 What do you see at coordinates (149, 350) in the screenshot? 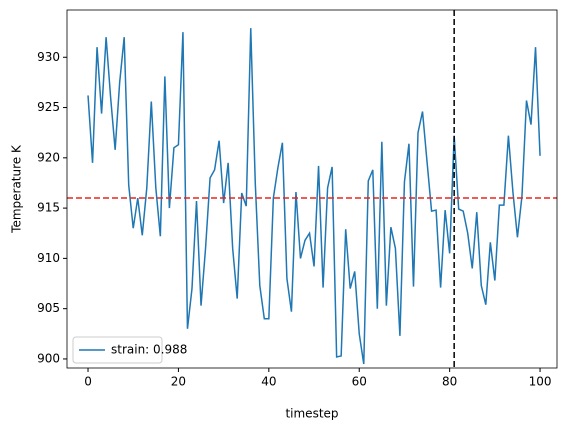
I see `legend-label: strain: 0.988` at bounding box center [149, 350].